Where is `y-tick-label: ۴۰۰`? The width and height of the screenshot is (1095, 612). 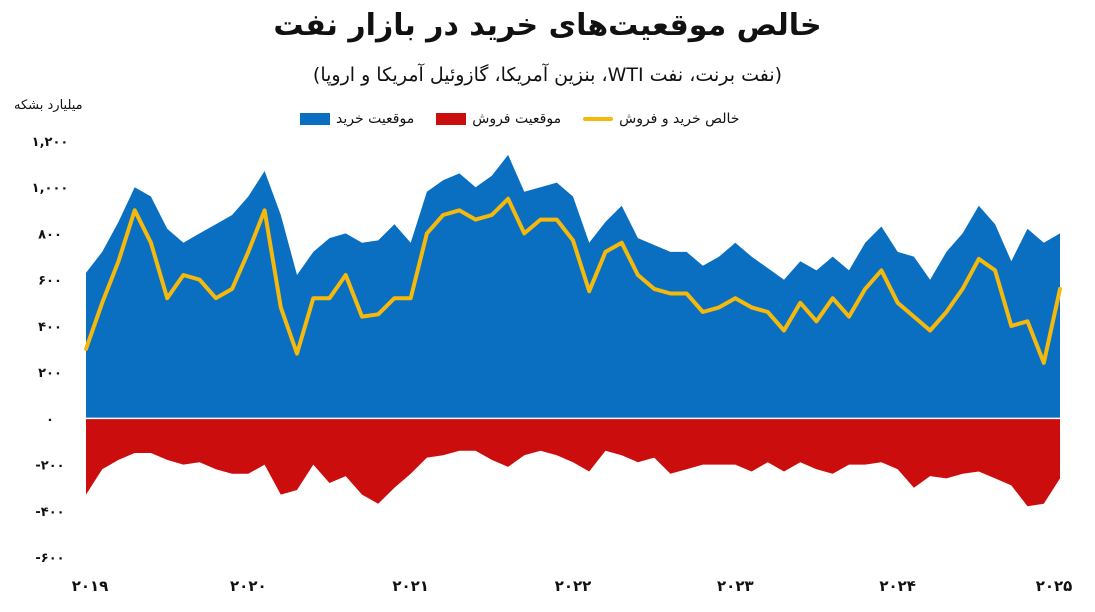 y-tick-label: ۴۰۰ is located at coordinates (50, 327).